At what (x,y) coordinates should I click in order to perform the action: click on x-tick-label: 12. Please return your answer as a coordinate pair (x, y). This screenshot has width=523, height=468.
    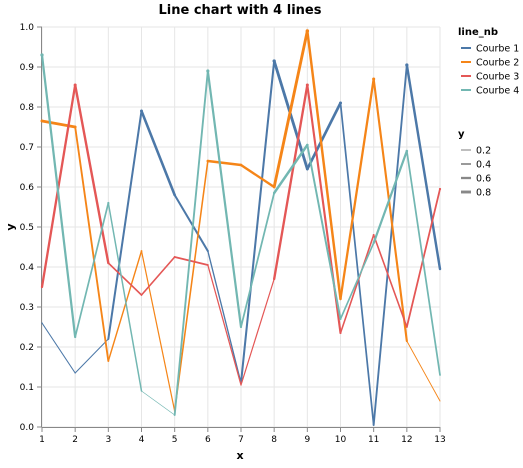
    Looking at the image, I should click on (406, 440).